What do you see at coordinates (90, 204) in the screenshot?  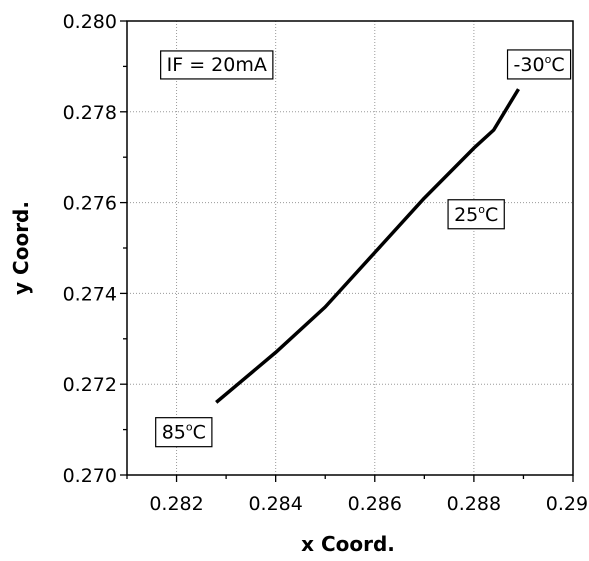 I see `y-tick-label: 0.276` at bounding box center [90, 204].